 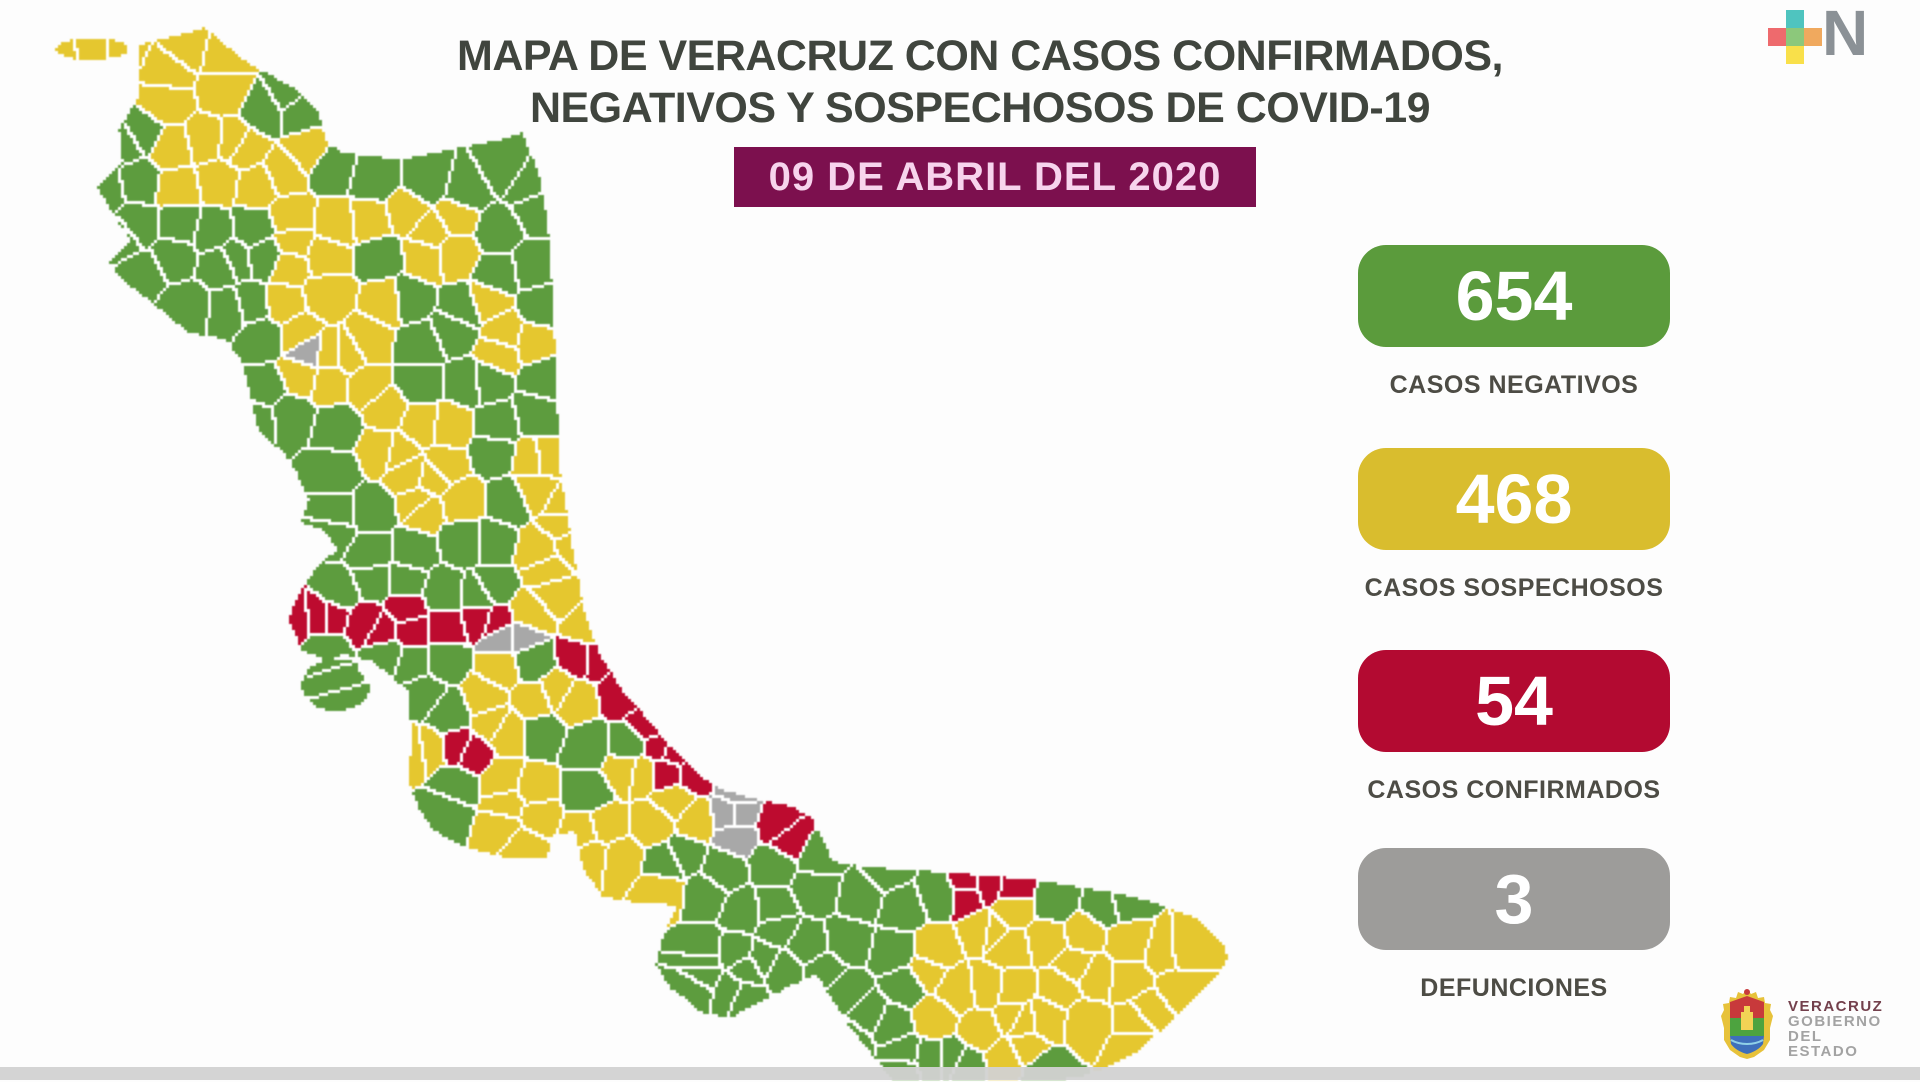 I want to click on stat-suspected-cases: 468 CASOS SOSPECHOSOS, so click(x=1514, y=525).